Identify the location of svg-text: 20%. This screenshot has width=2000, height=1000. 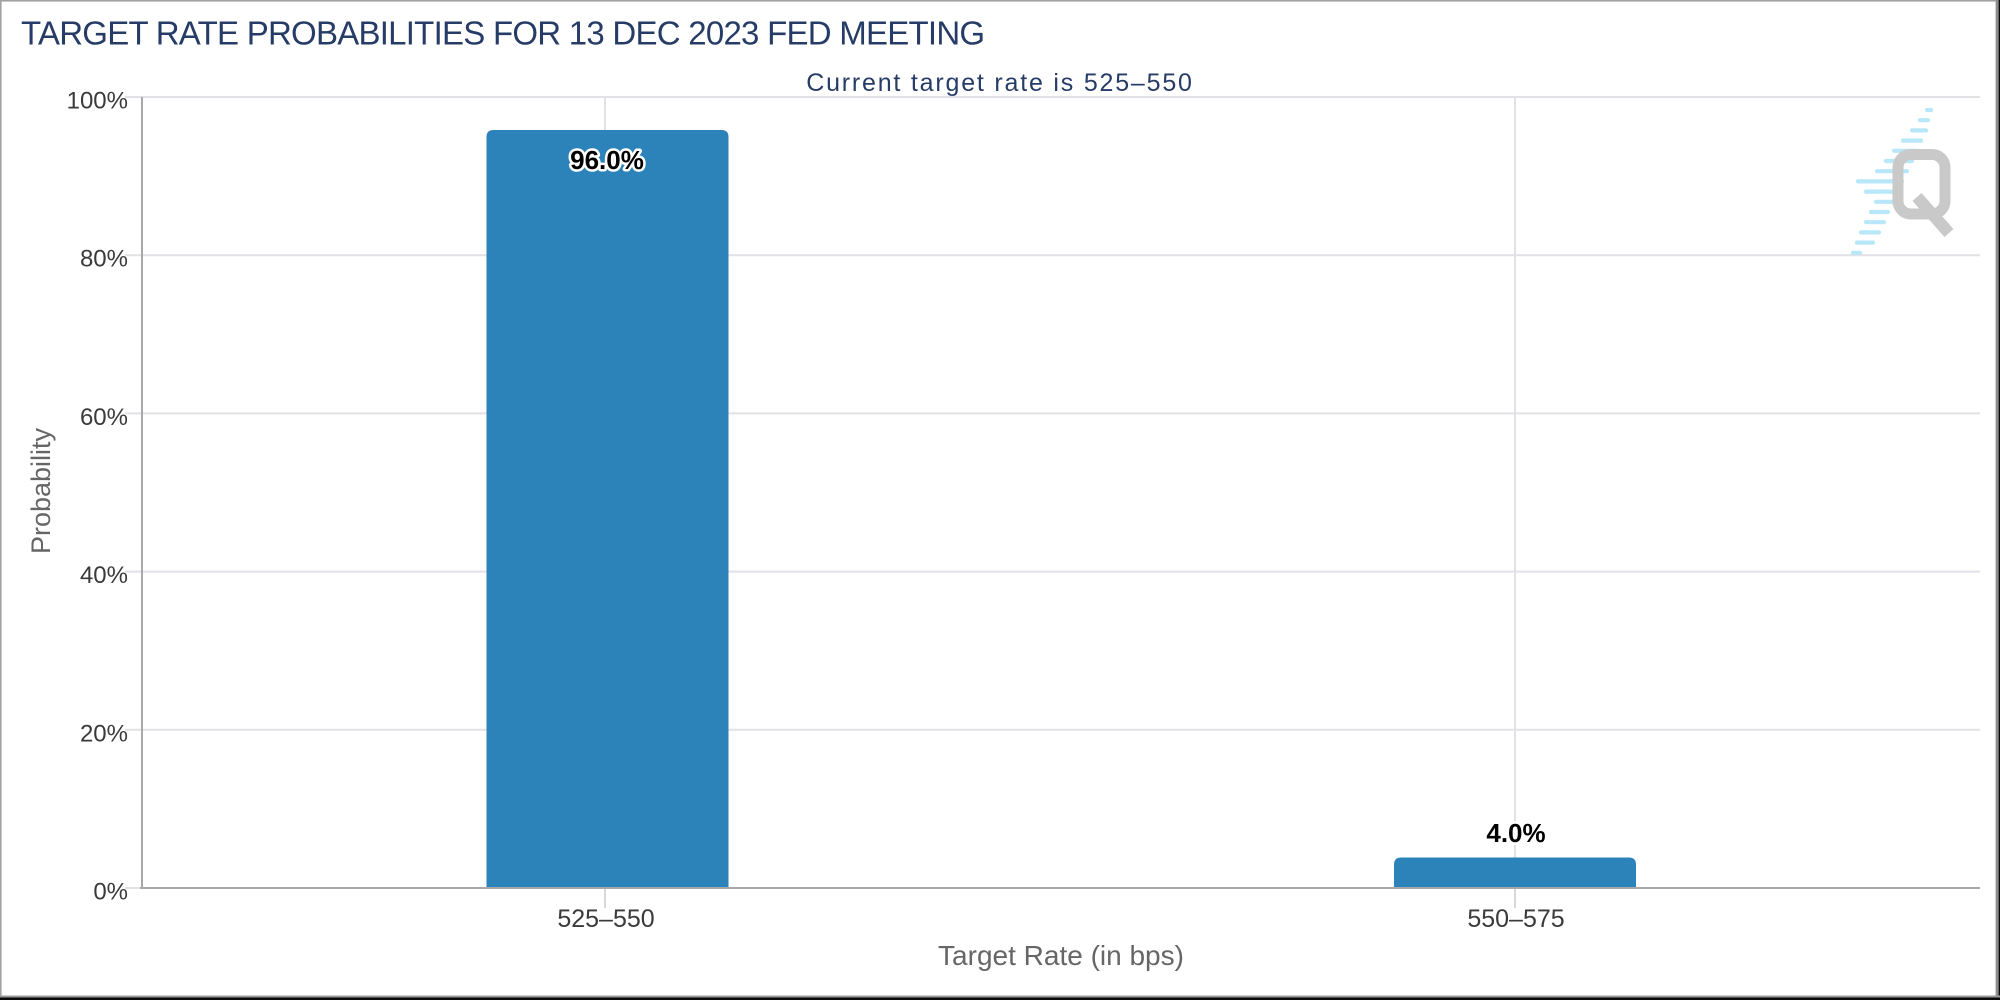
(104, 734).